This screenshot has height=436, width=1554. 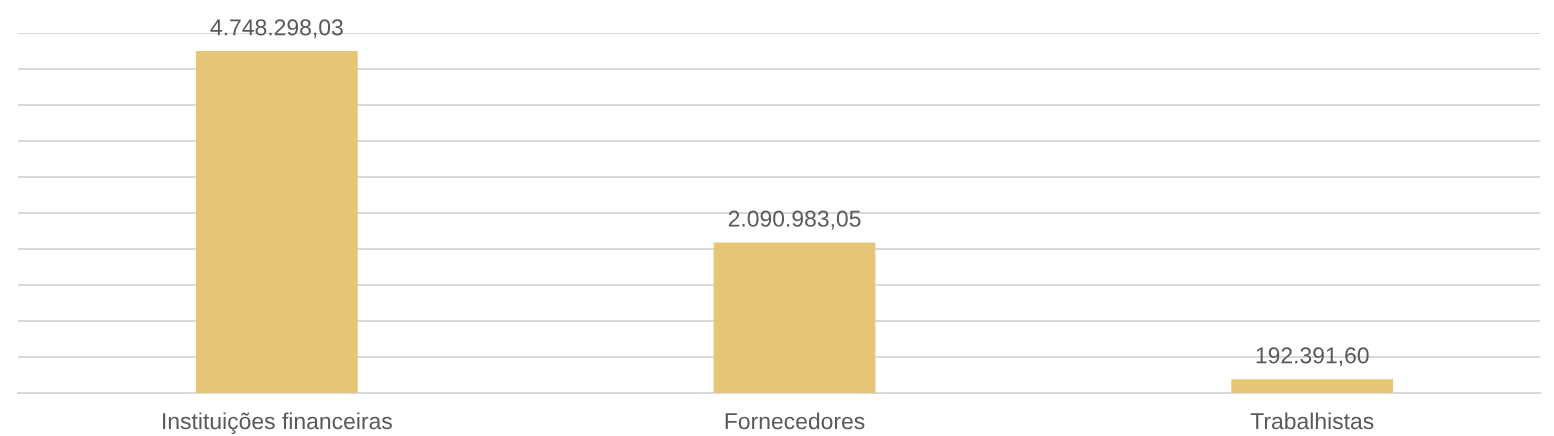 What do you see at coordinates (1312, 421) in the screenshot?
I see `x-tick-label: Trabalhistas` at bounding box center [1312, 421].